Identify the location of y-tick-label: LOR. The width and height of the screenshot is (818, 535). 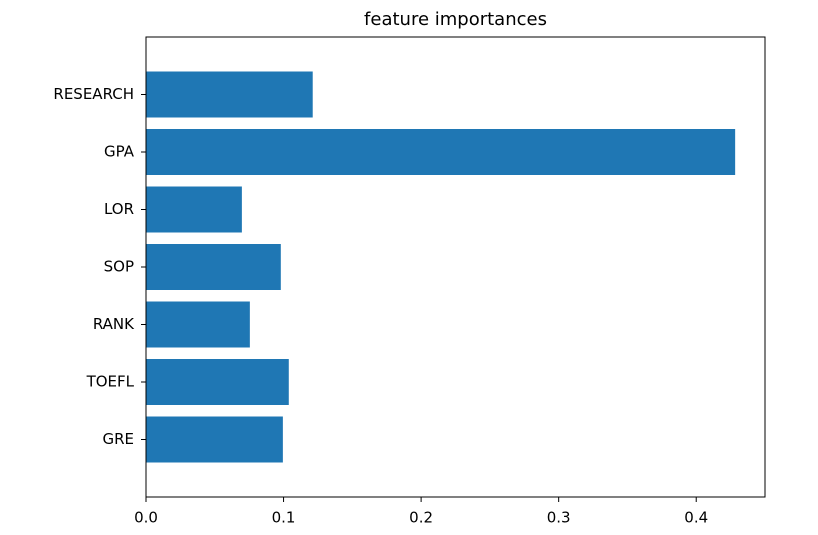
(119, 209).